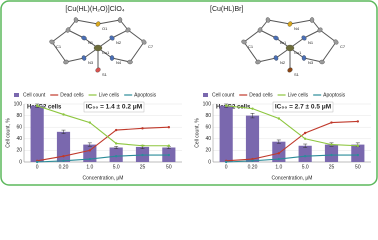 Image resolution: width=378 pixels, height=240 pixels. Describe the element at coordinates (303, 107) in the screenshot. I see `annotation-box` at that location.